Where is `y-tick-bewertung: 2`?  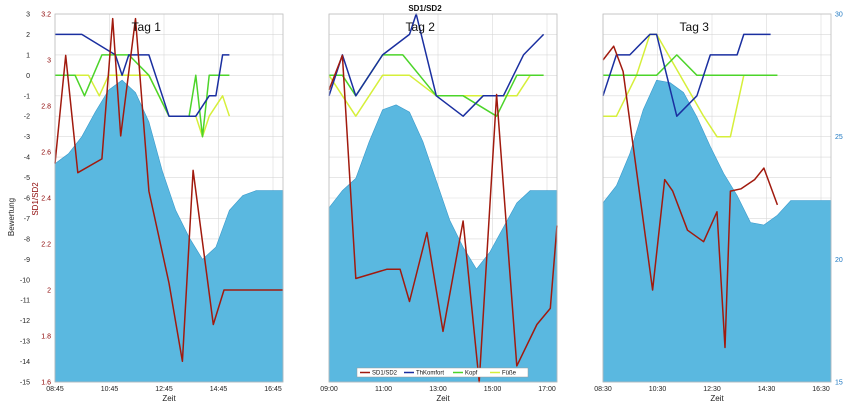
y-tick-bewertung: 2 is located at coordinates (28, 35).